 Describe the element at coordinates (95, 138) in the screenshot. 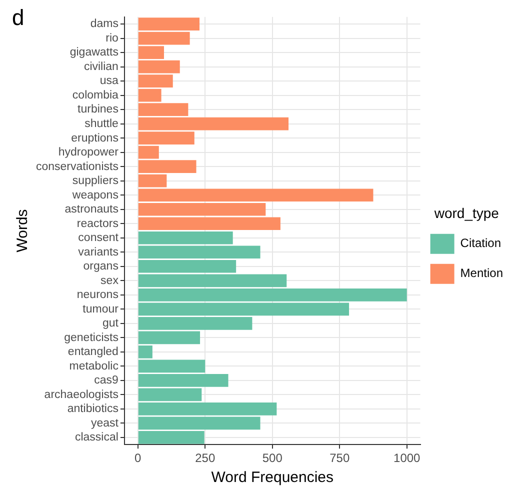

I see `y-tick-label: eruptions` at that location.